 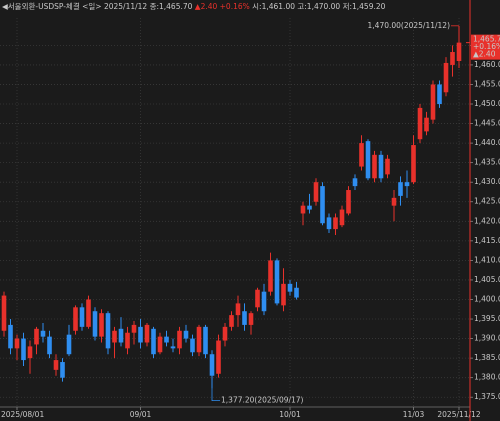 I want to click on x-tick-label: 10/01, so click(x=290, y=414).